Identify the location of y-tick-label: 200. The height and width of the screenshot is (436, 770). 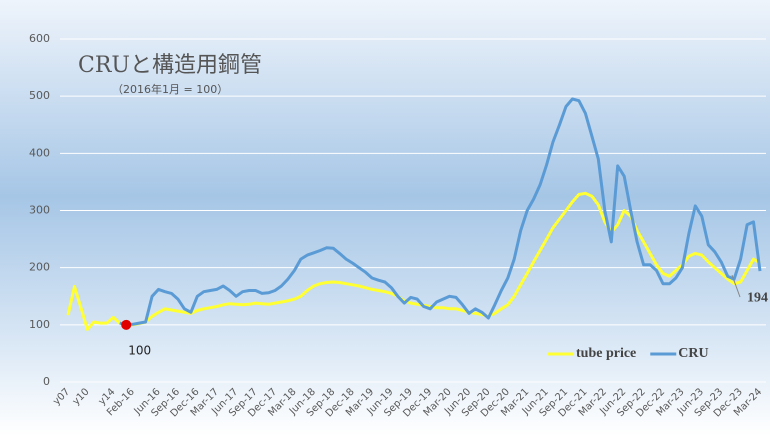
(39, 267).